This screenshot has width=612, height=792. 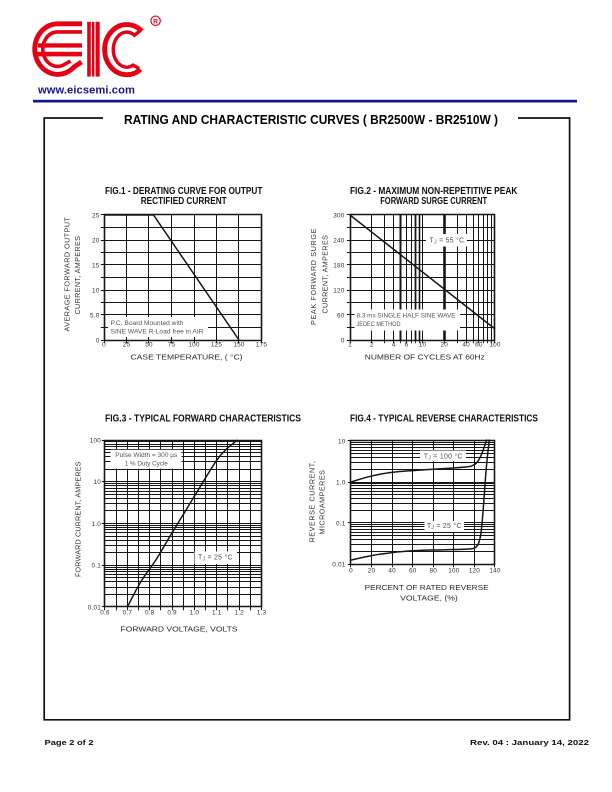 I want to click on svg-text: 0.7, so click(x=128, y=613).